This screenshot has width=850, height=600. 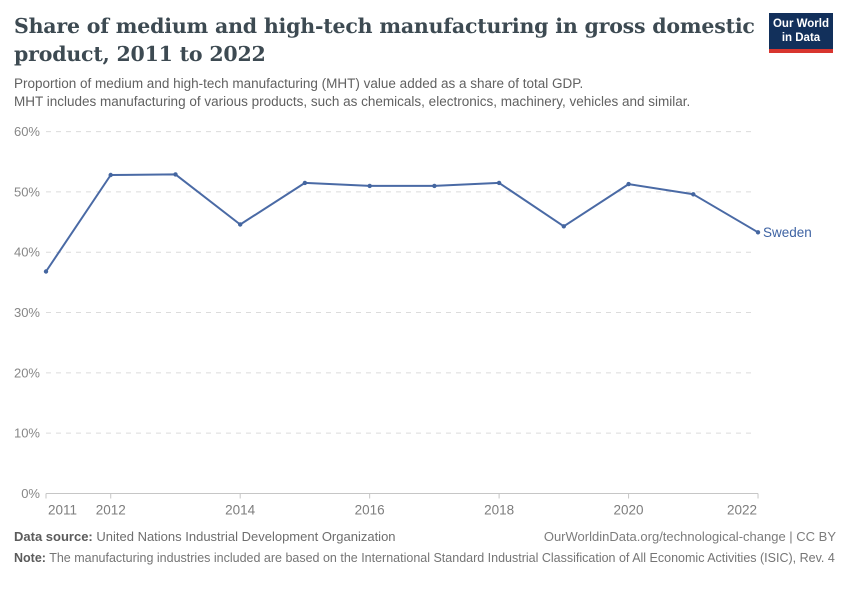 I want to click on owid-logo: Our World in Data, so click(x=801, y=33).